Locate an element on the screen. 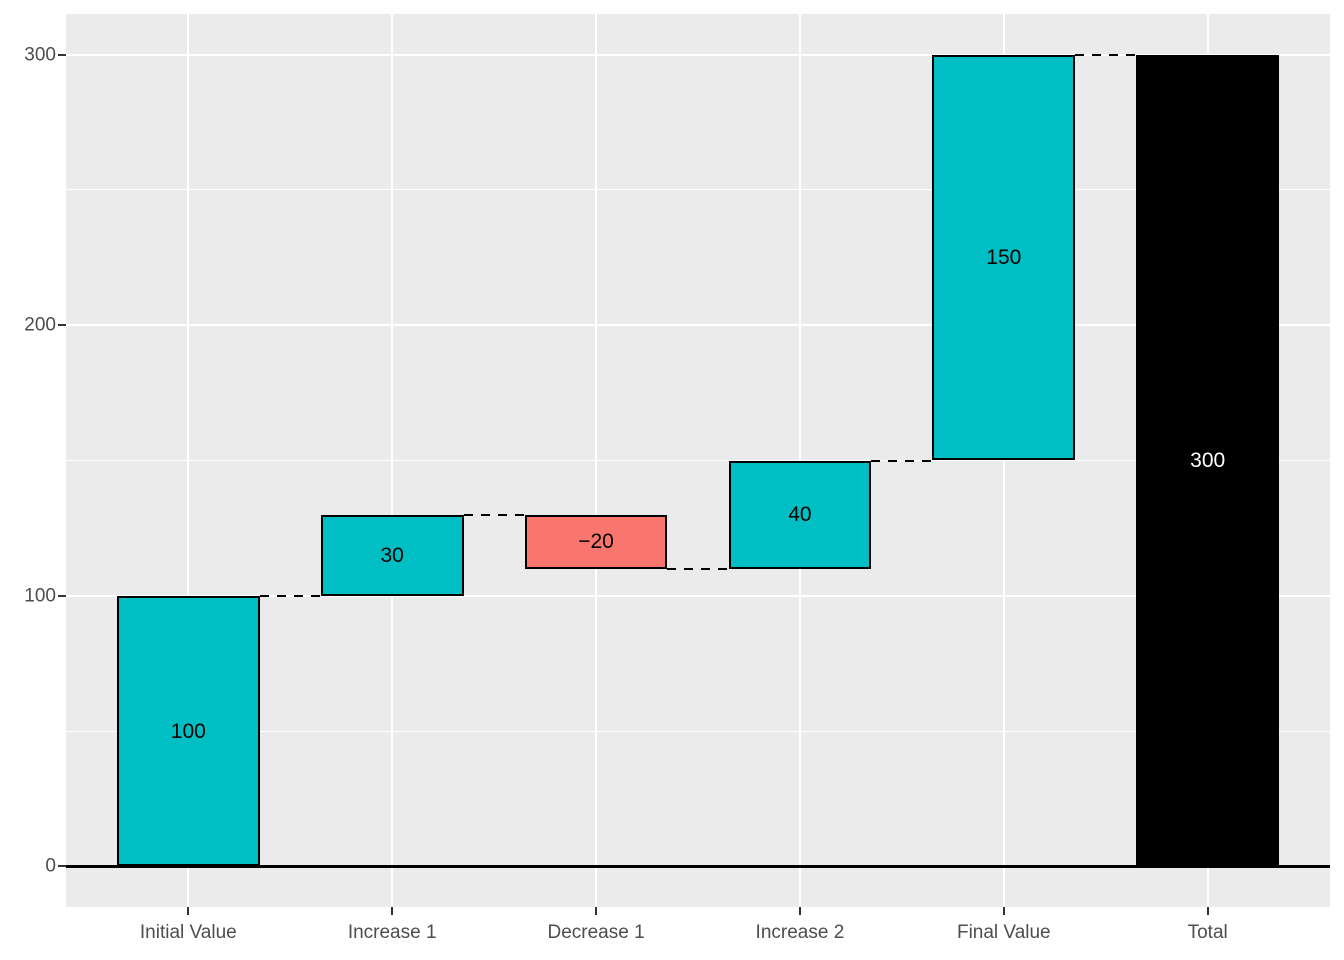  bar-increase-2: 40 is located at coordinates (800, 514).